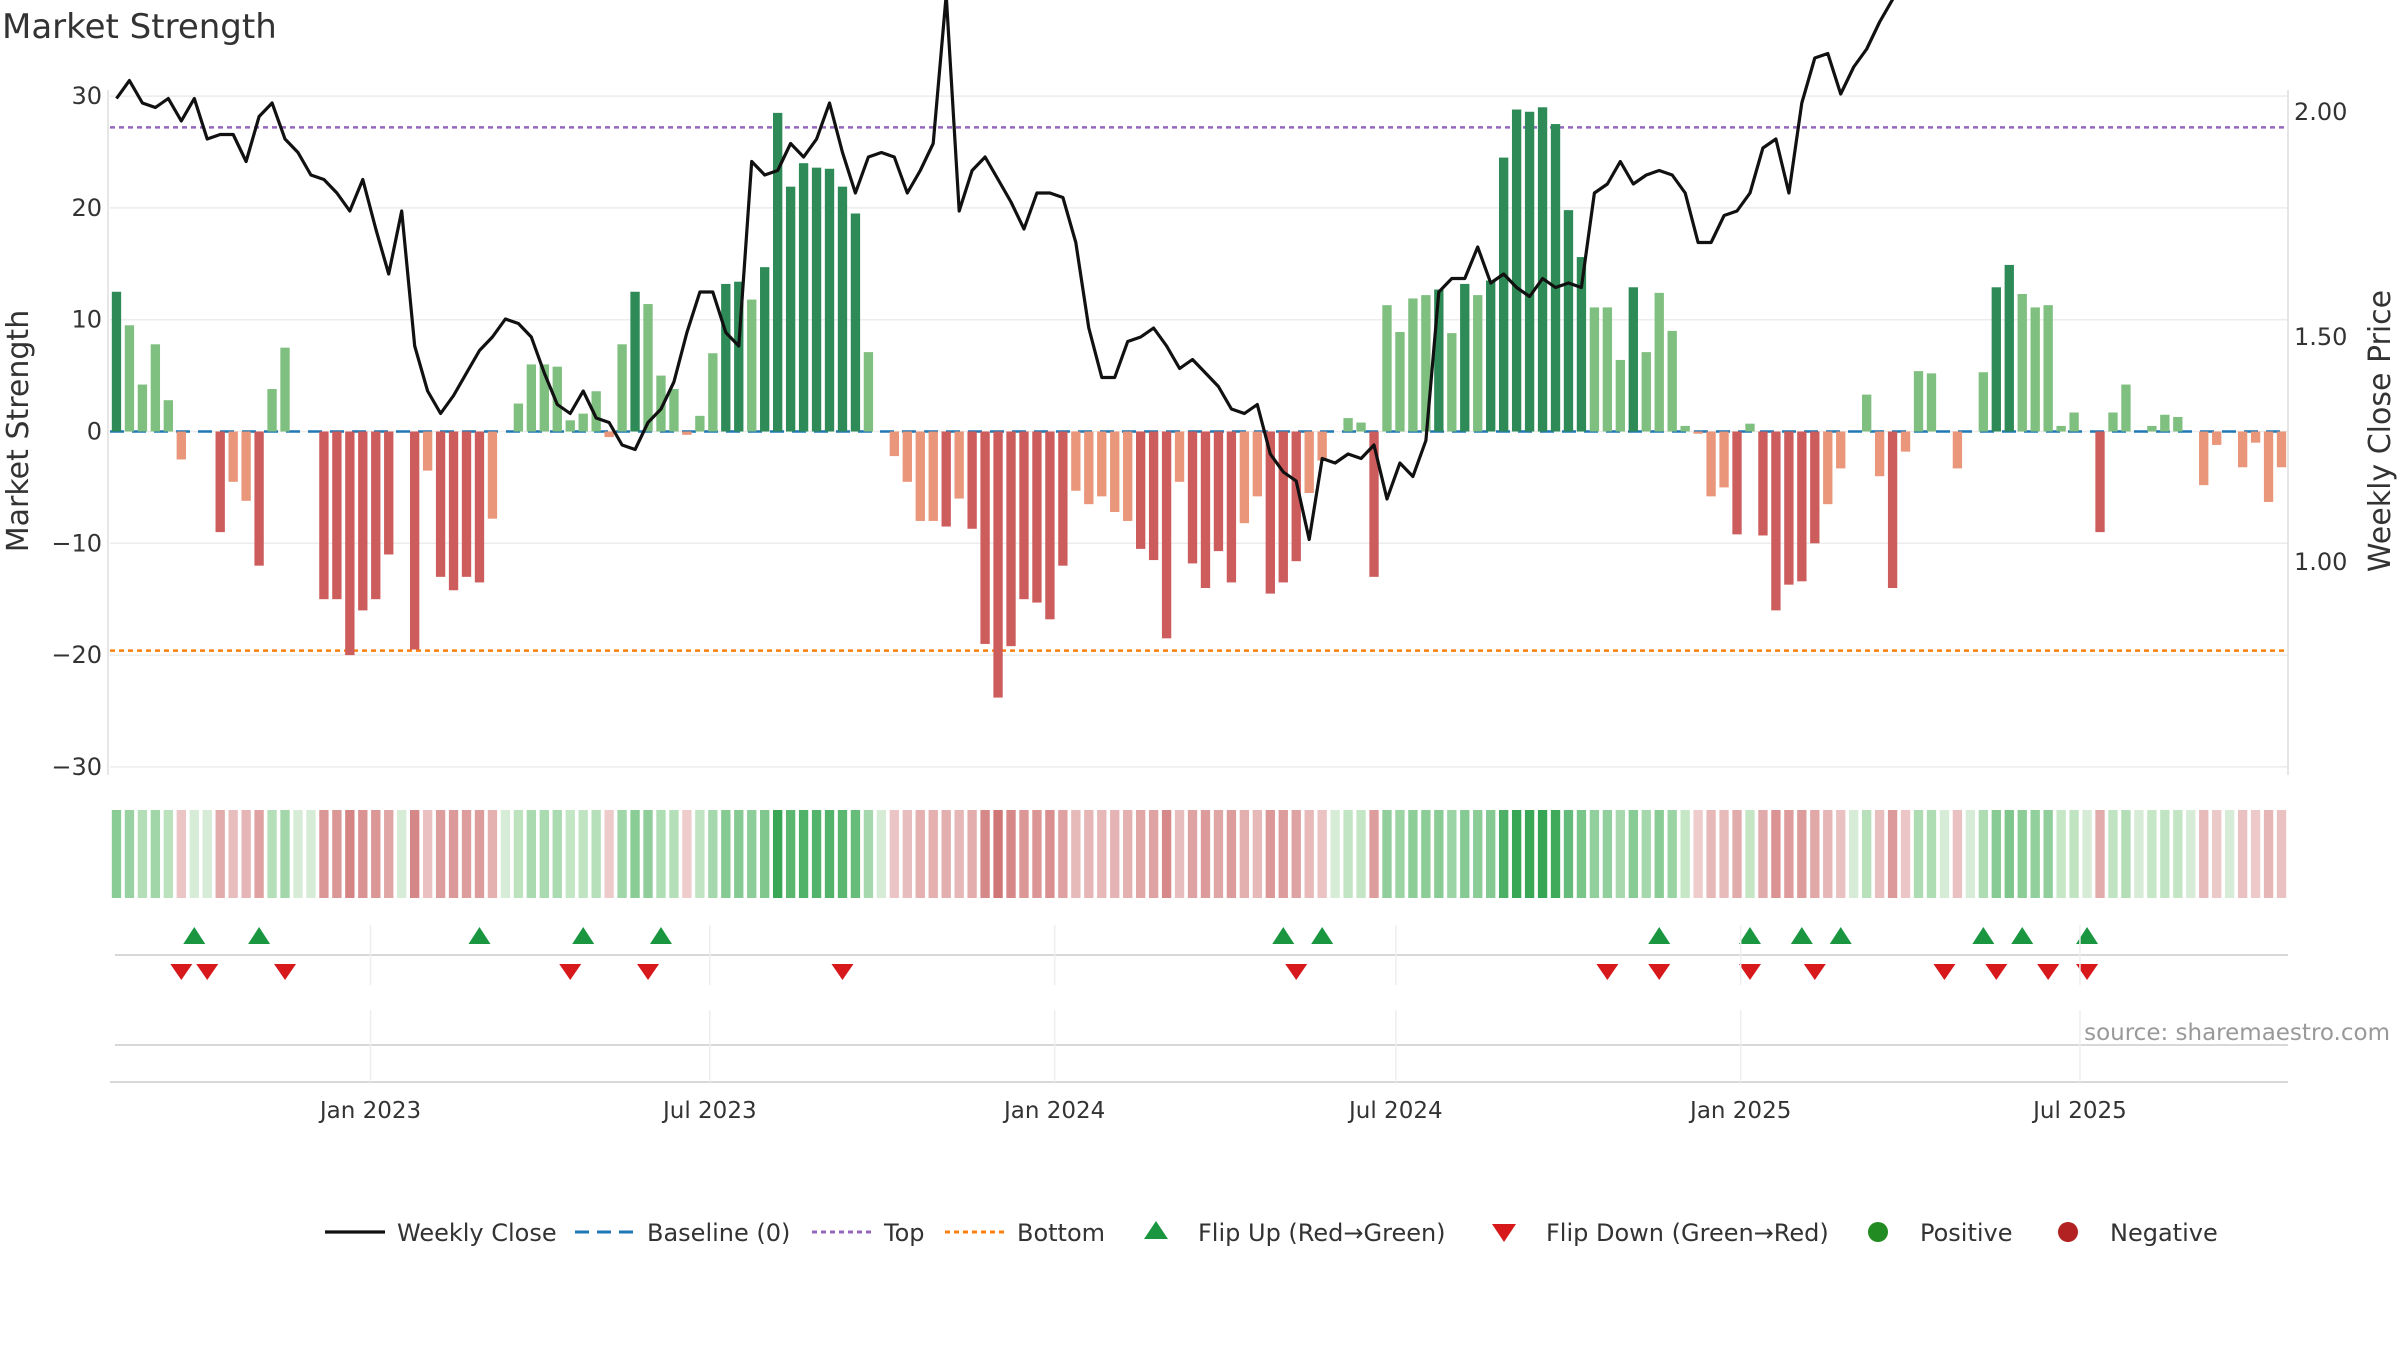  I want to click on legend-label: Top, so click(904, 1233).